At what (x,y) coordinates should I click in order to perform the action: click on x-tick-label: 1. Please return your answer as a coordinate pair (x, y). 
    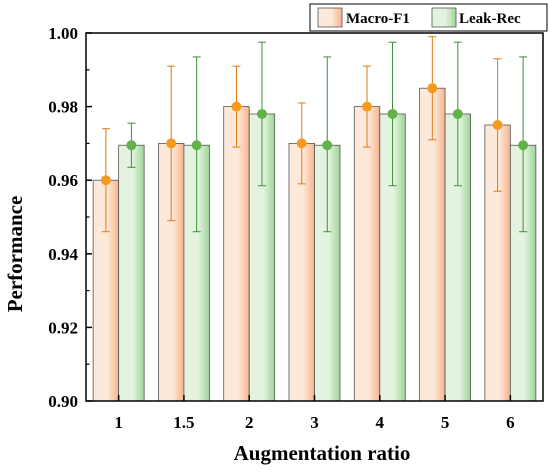
    Looking at the image, I should click on (118, 422).